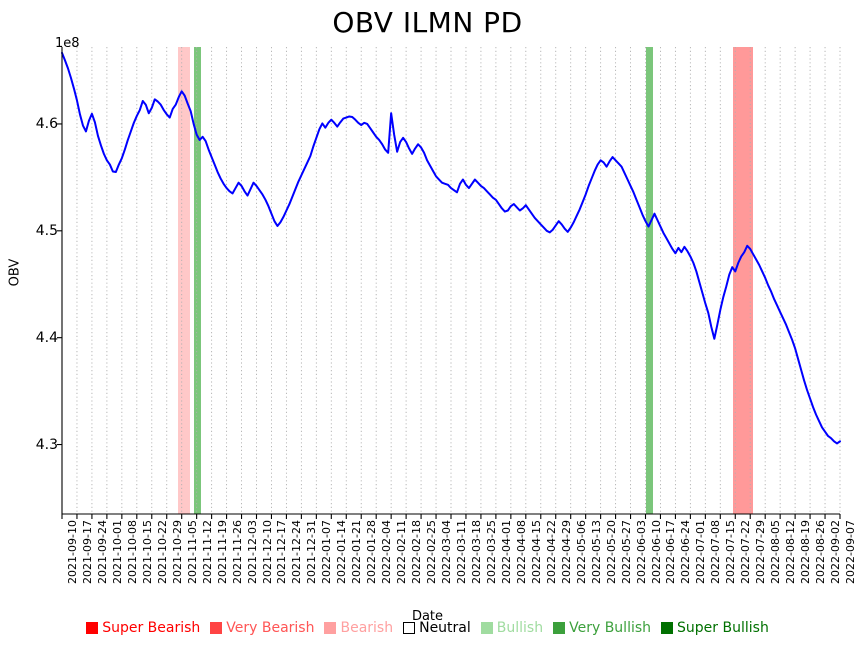 Image resolution: width=855 pixels, height=646 pixels. What do you see at coordinates (29, 323) in the screenshot?
I see `y-axis-ticks: 4.3 4.4 4.5 4.6` at bounding box center [29, 323].